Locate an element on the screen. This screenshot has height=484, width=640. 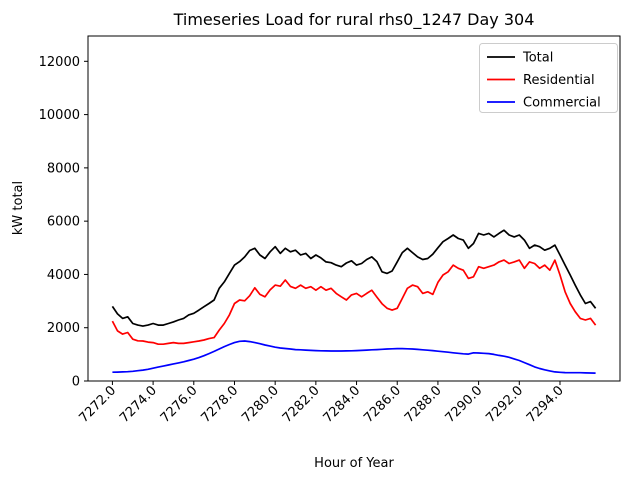
legend-box is located at coordinates (548, 78).